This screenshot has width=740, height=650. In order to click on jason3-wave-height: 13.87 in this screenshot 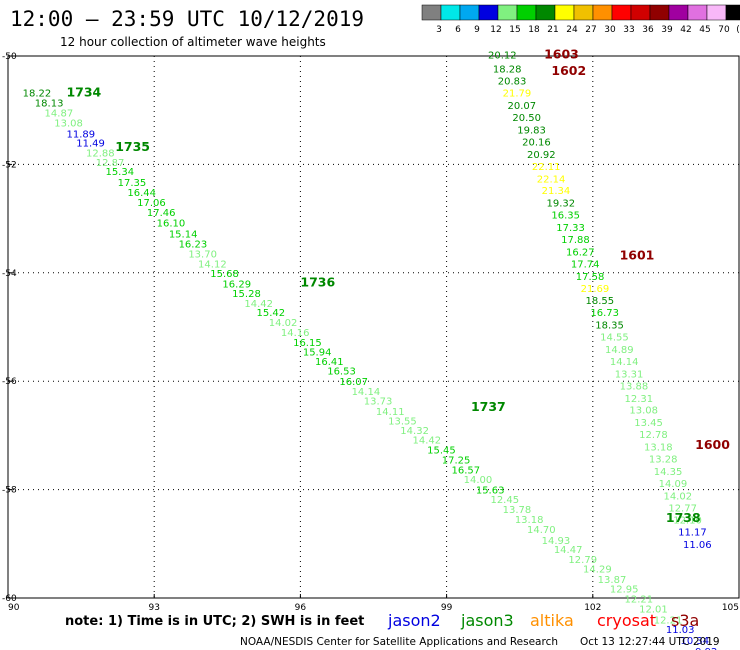, I will do `click(612, 580)`.